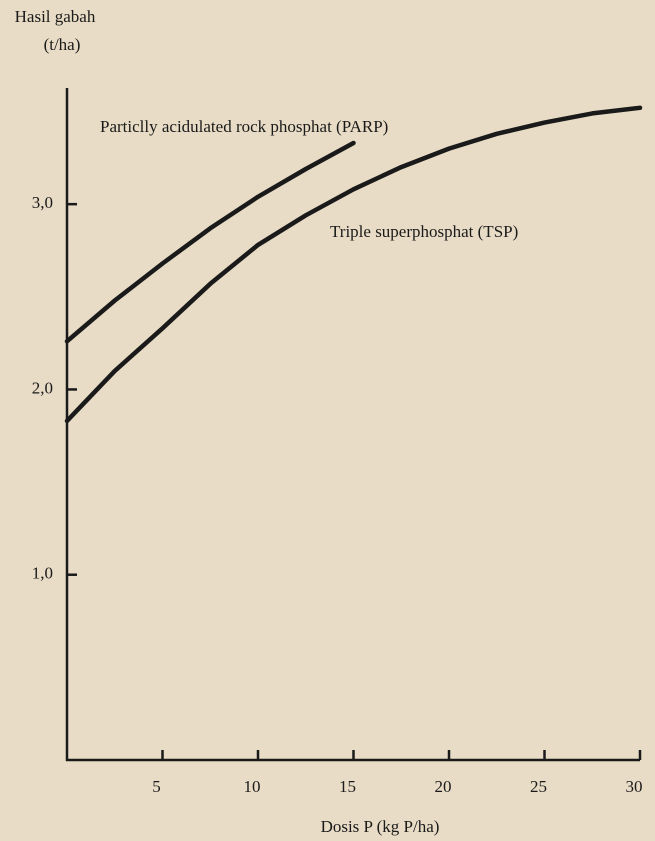  Describe the element at coordinates (443, 786) in the screenshot. I see `x-tick-label: 20` at that location.